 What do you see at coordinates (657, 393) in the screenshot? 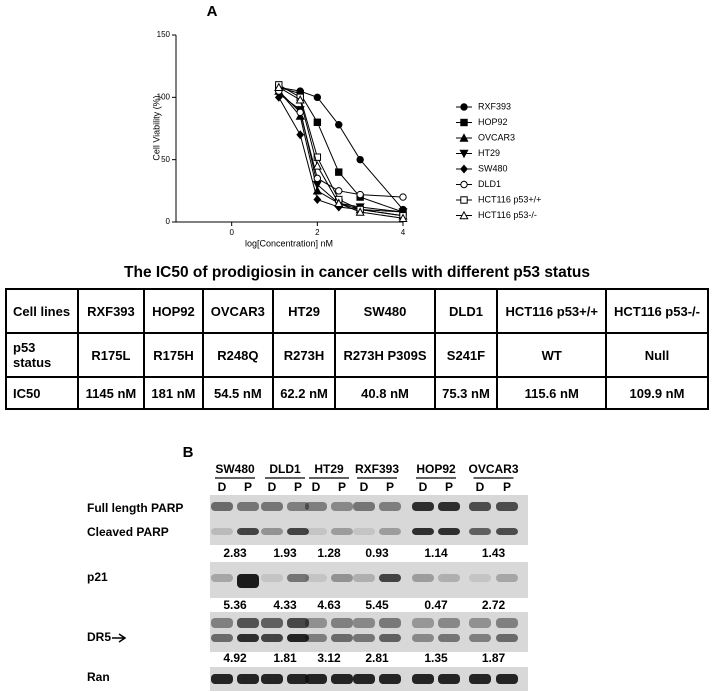
I see `table-cell: 109.9 nM` at bounding box center [657, 393].